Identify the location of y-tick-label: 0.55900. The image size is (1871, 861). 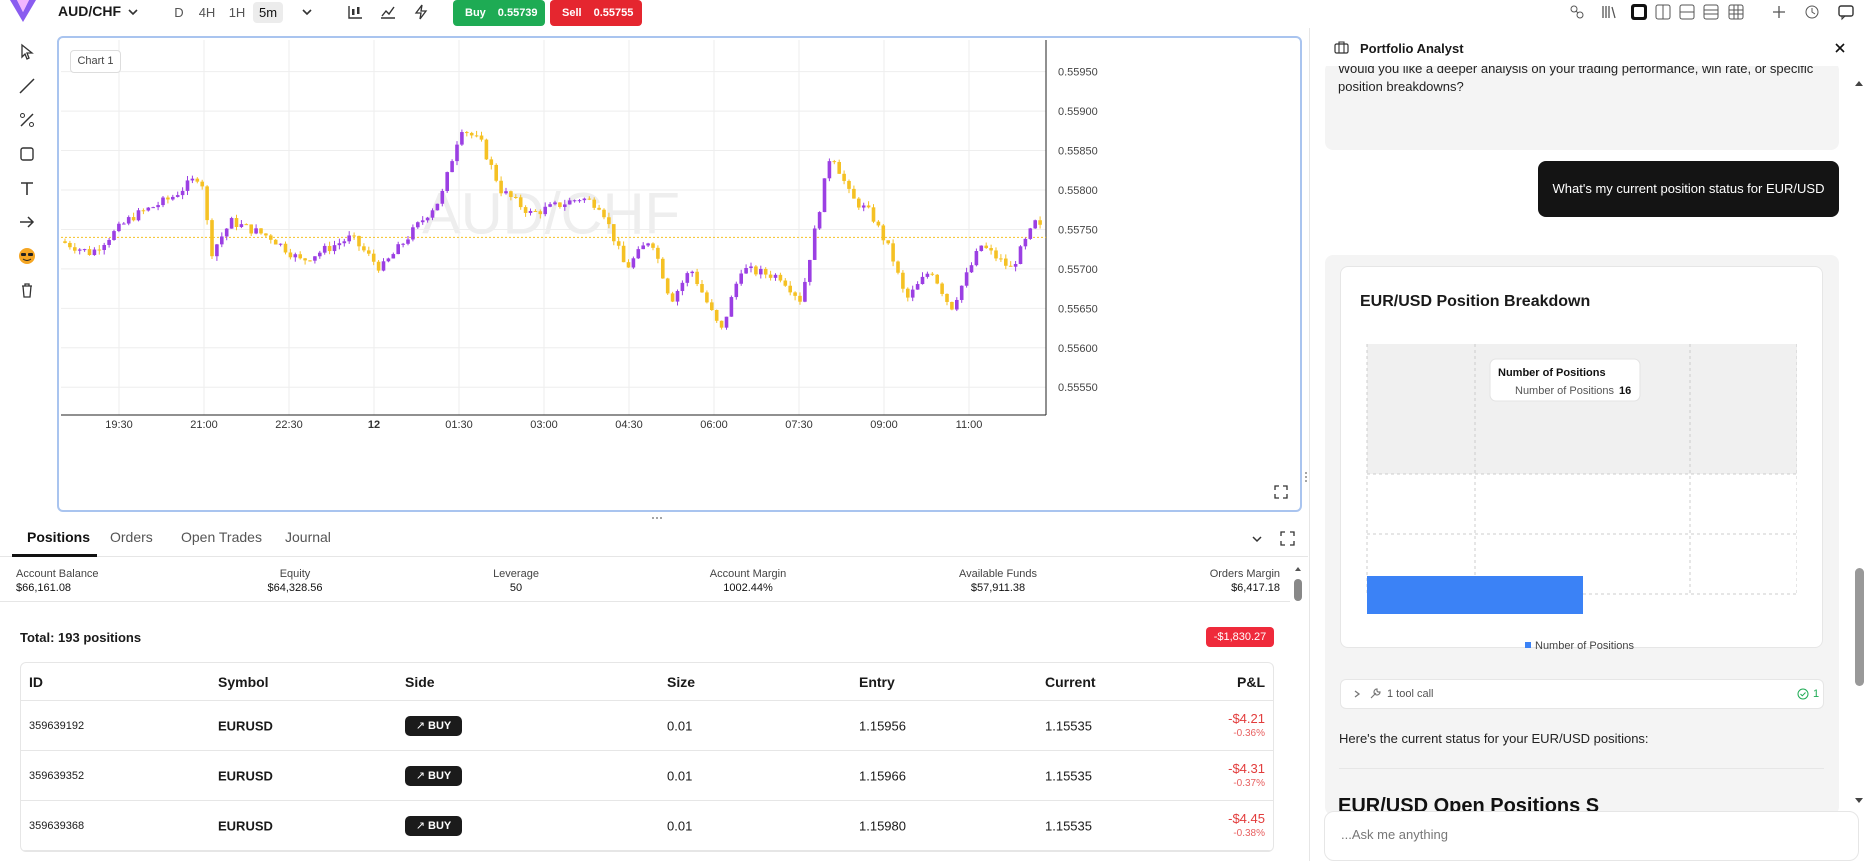
(1078, 112).